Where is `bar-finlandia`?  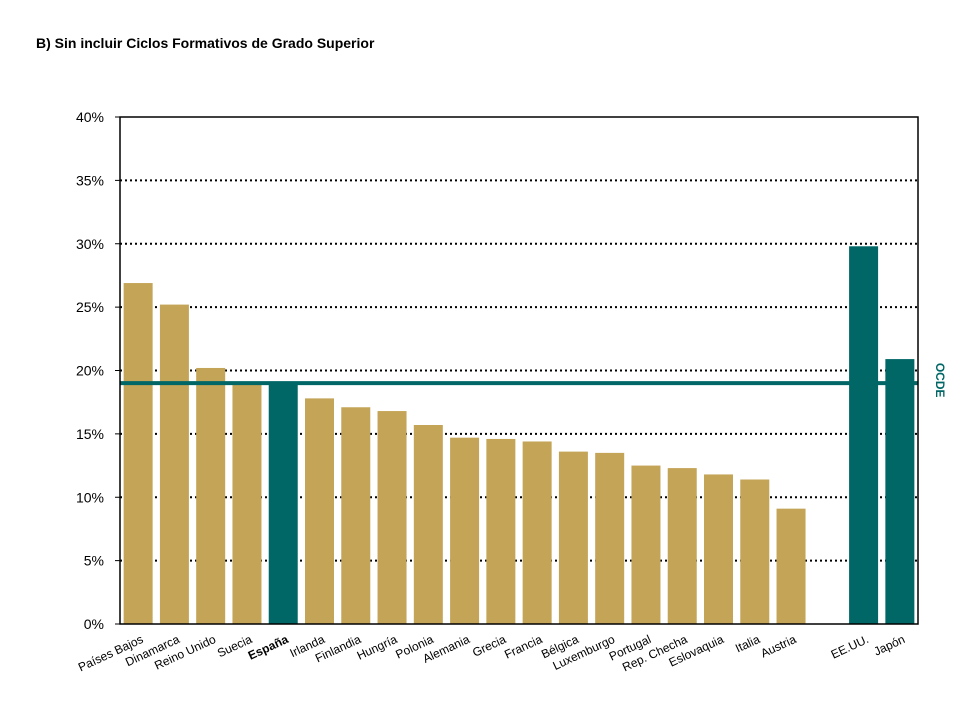 bar-finlandia is located at coordinates (356, 515).